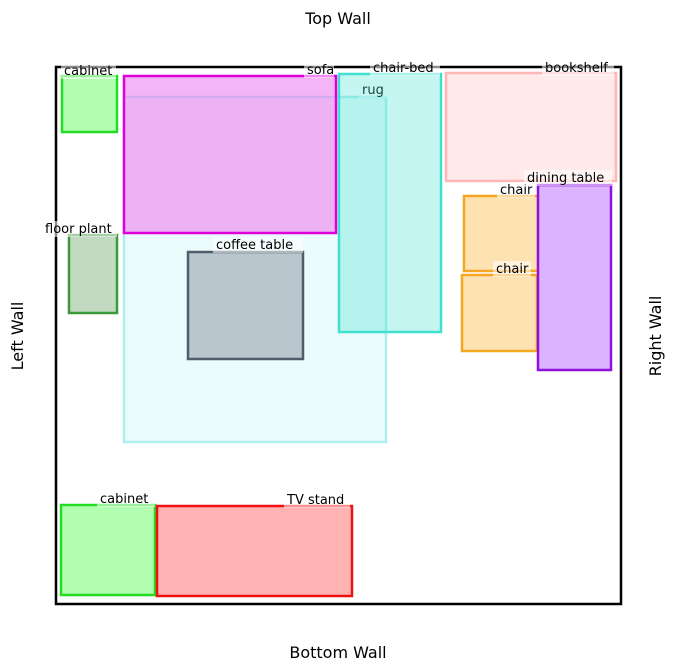 This screenshot has width=676, height=671. I want to click on furniture-cabinet-bottom: cabinet, so click(108, 544).